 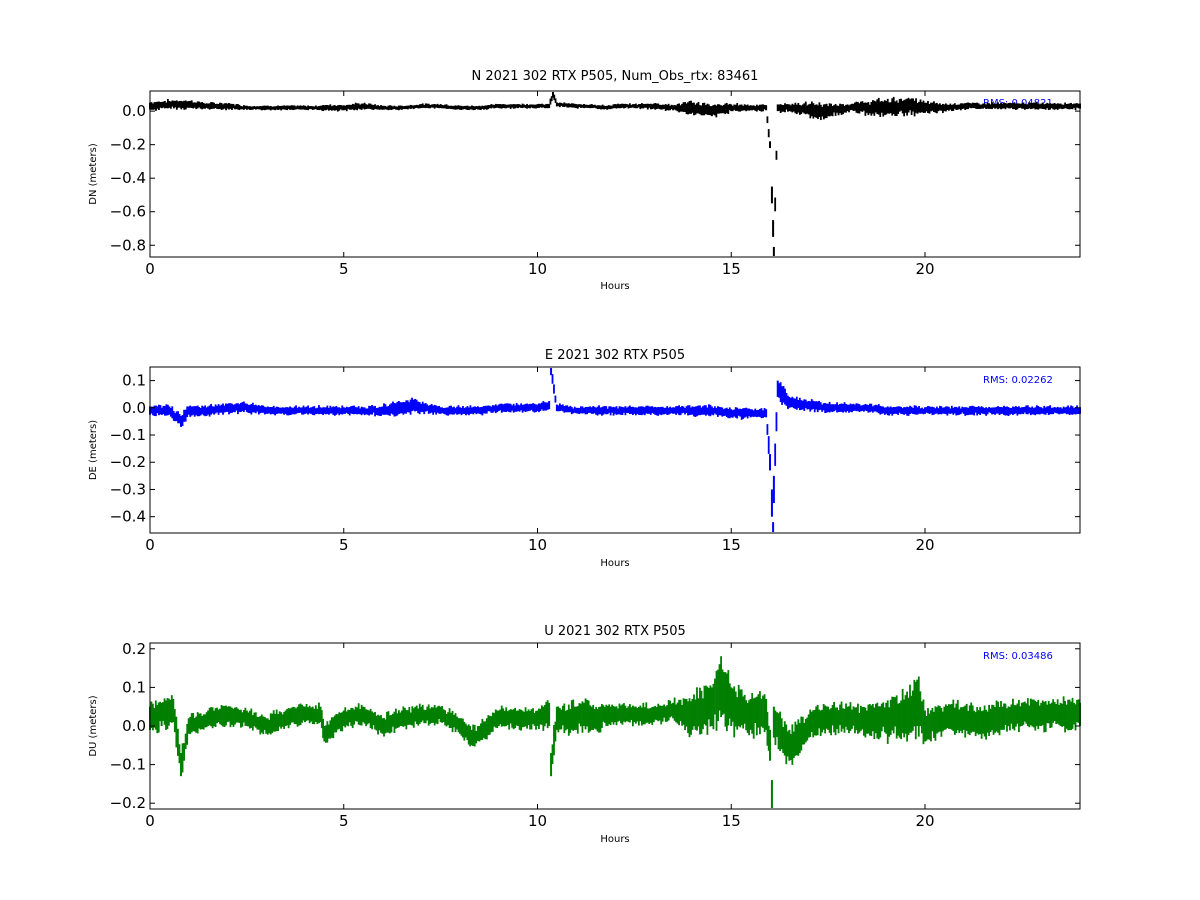 What do you see at coordinates (615, 450) in the screenshot?
I see `panel-east-frame` at bounding box center [615, 450].